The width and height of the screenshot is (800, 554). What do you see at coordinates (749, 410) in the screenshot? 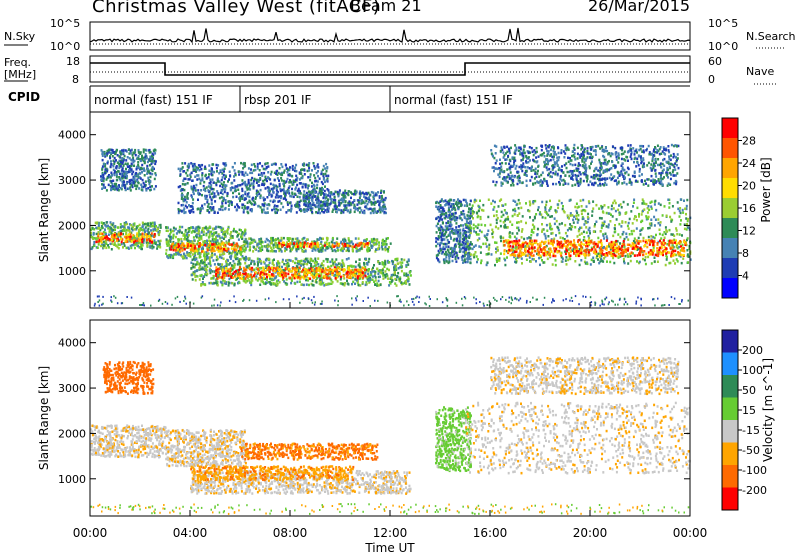
I see `colorbar-tick-label: 15` at bounding box center [749, 410].